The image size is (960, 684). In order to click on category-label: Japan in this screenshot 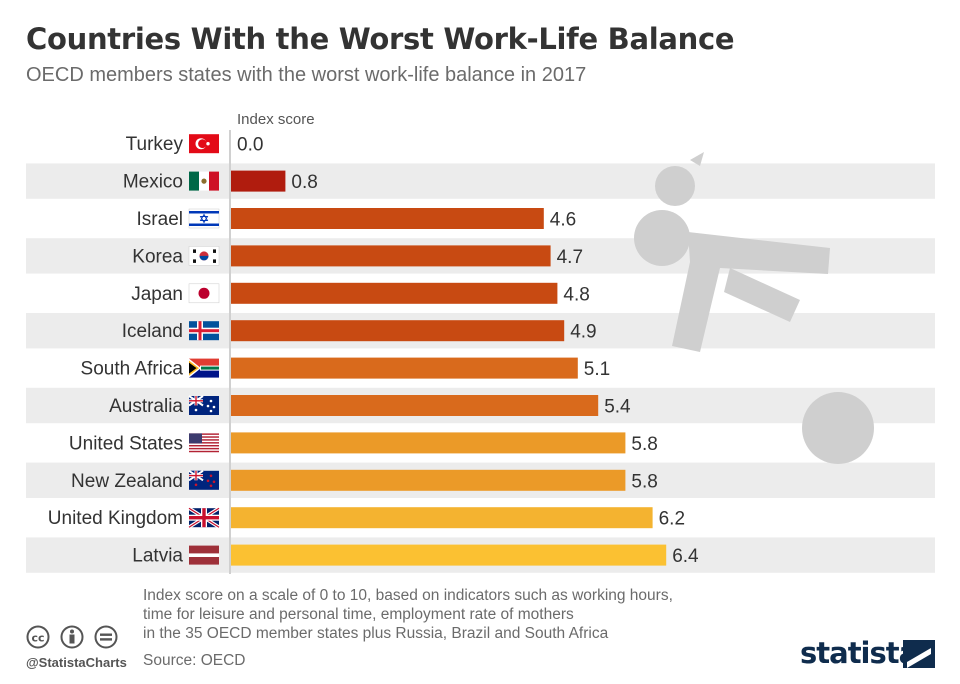, I will do `click(157, 294)`.